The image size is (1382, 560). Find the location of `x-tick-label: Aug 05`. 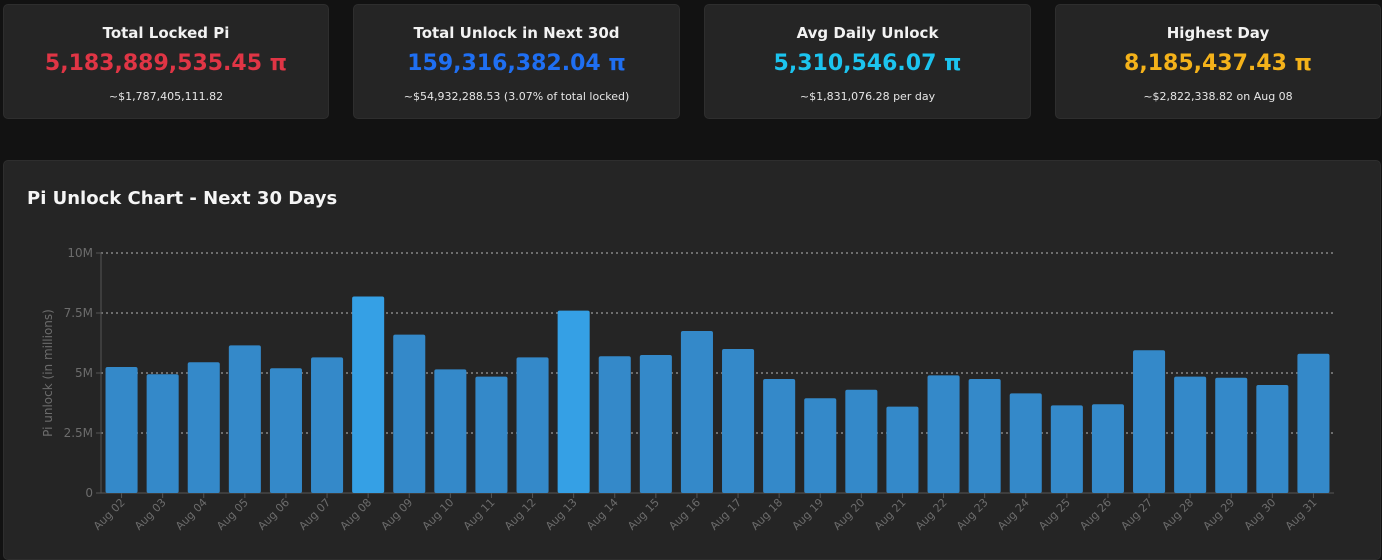

x-tick-label: Aug 05 is located at coordinates (232, 514).